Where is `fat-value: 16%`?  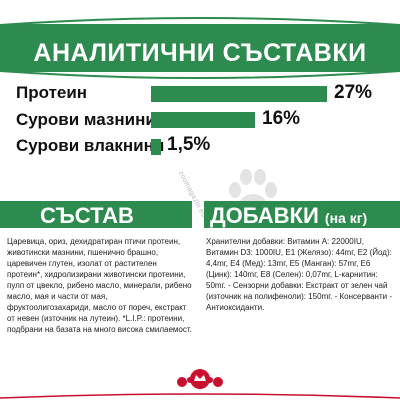
fat-value: 16% is located at coordinates (281, 118).